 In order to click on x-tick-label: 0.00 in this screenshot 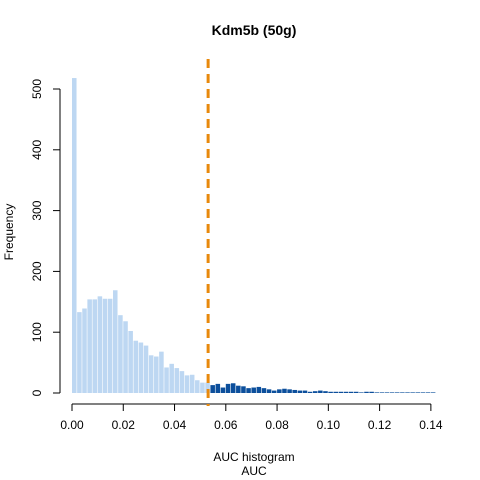, I will do `click(72, 425)`.